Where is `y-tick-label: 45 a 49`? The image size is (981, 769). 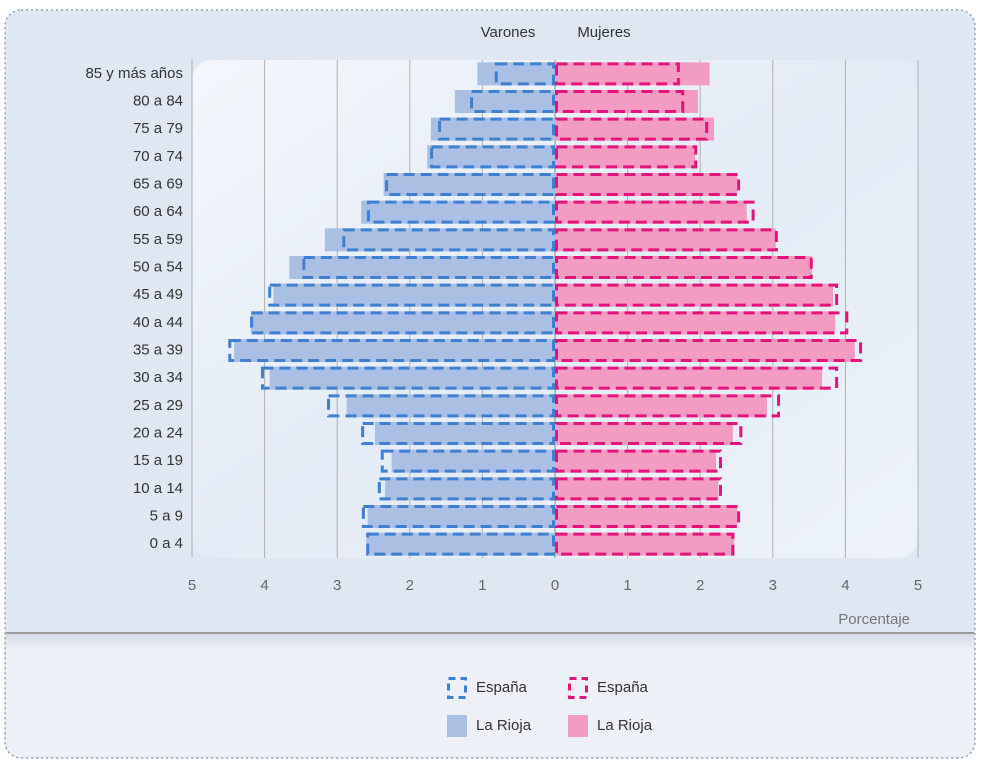 y-tick-label: 45 a 49 is located at coordinates (158, 294).